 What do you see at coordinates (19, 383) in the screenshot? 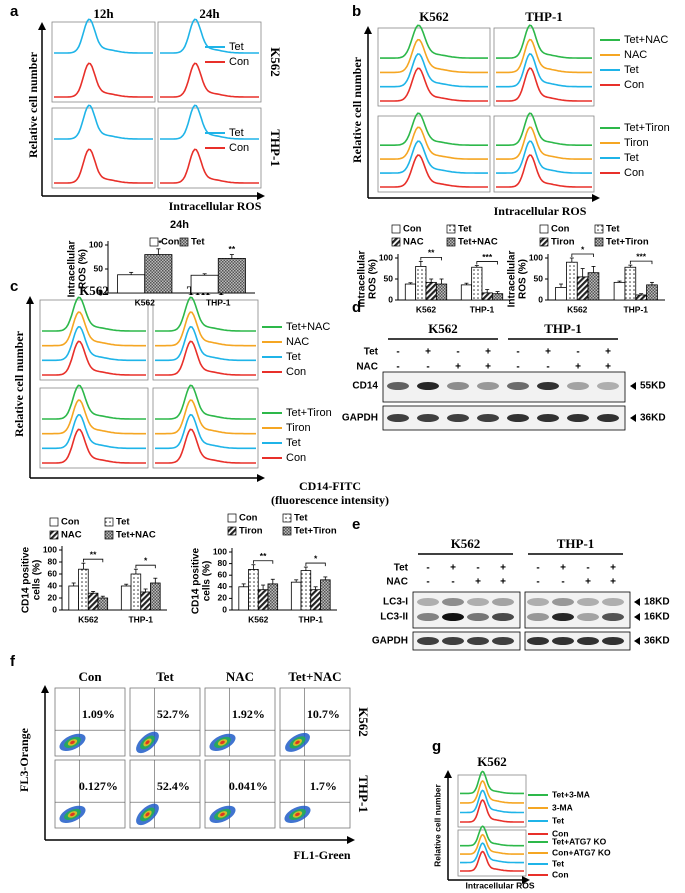
I see `y-axis-label: Relative cell number` at bounding box center [19, 383].